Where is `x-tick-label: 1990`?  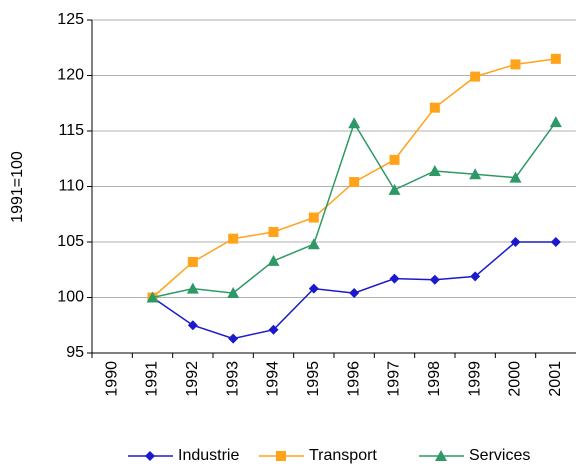 x-tick-label: 1990 is located at coordinates (111, 379).